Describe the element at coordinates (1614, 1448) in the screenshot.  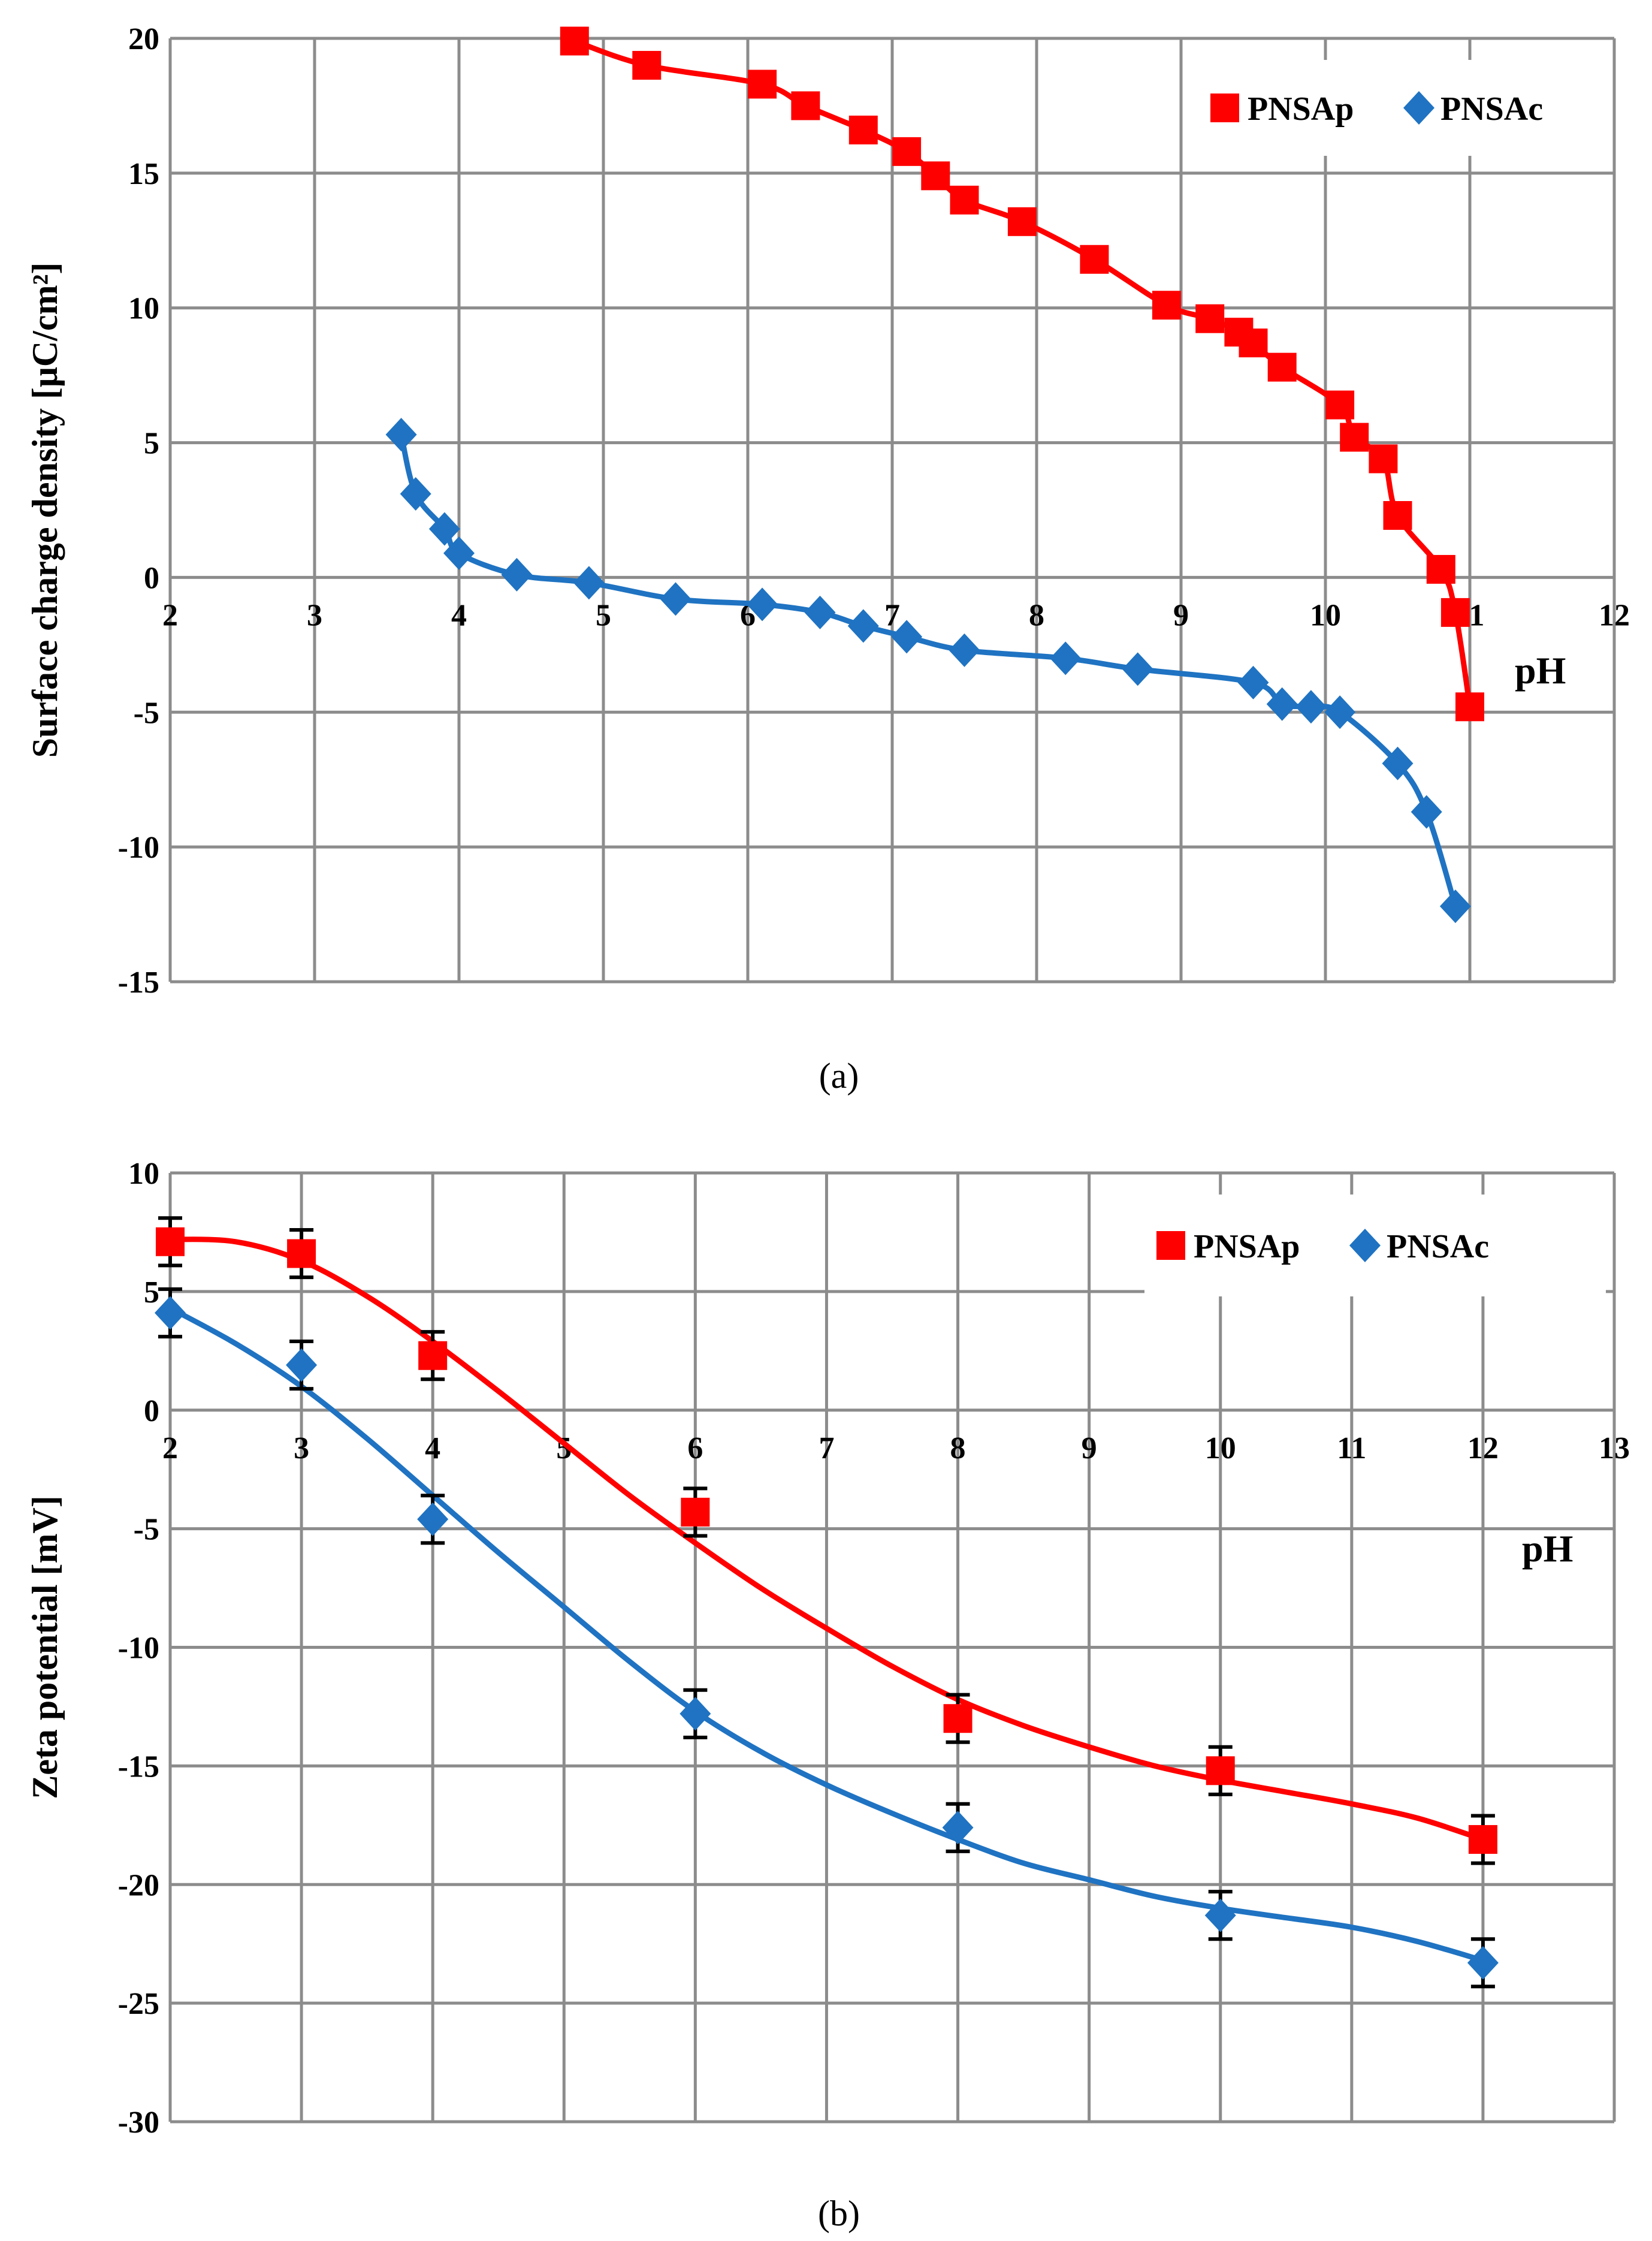
I see `panel-b-x-tick-label: 13` at that location.